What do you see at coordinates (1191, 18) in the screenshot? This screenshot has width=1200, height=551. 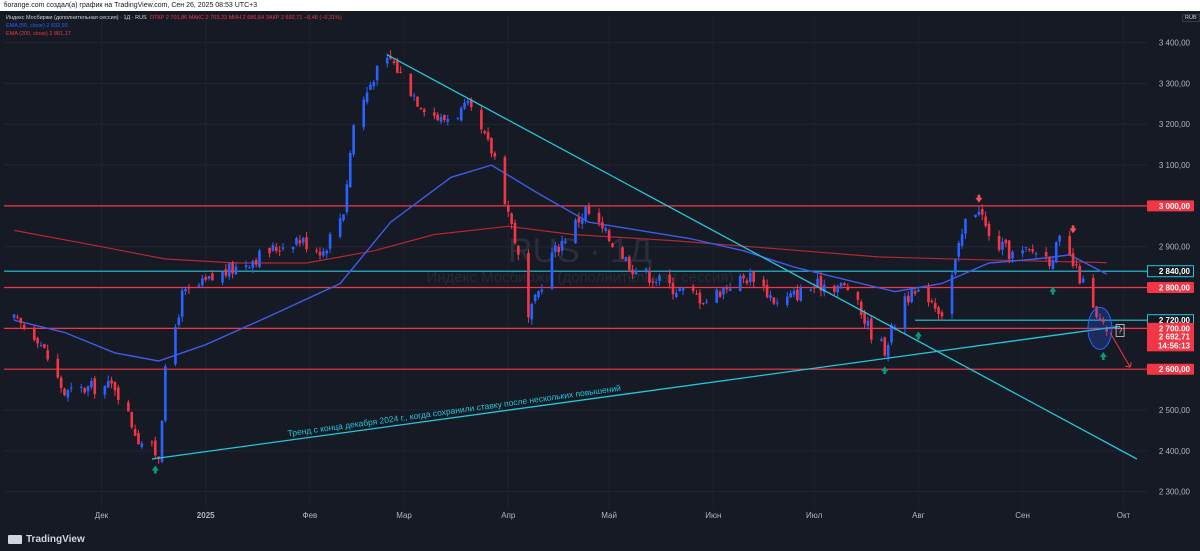 I see `currency-chip: RUB` at bounding box center [1191, 18].